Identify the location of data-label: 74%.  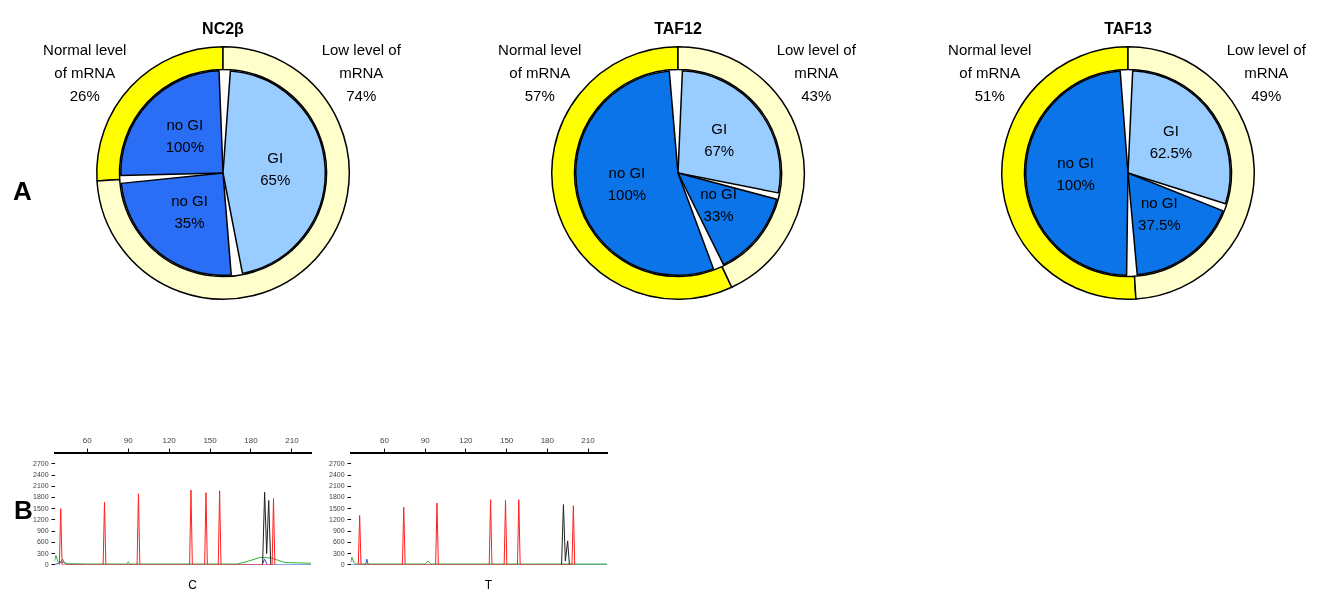
(361, 95).